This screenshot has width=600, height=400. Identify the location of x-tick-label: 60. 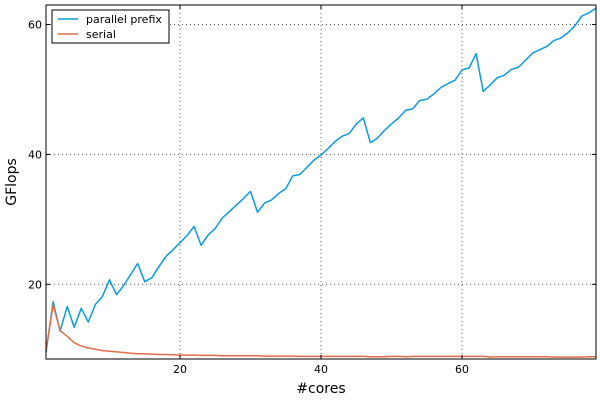
(462, 369).